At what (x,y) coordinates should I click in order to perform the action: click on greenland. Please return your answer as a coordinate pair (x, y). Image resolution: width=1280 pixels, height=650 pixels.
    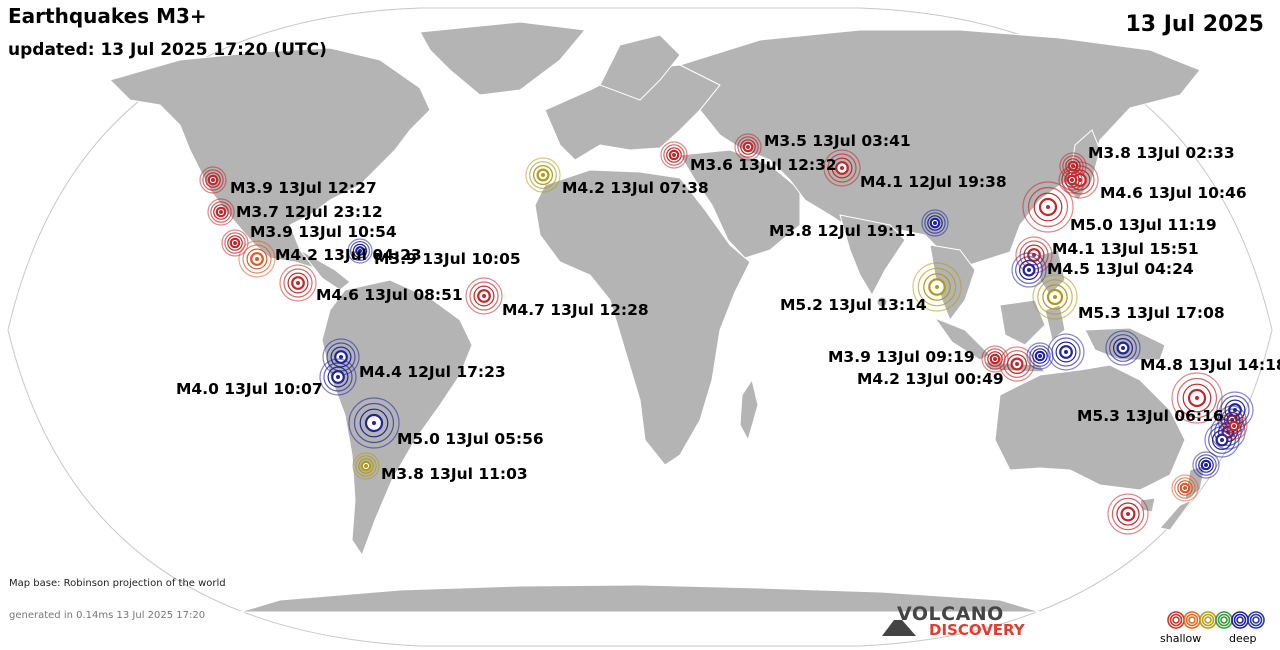
    Looking at the image, I should click on (502, 58).